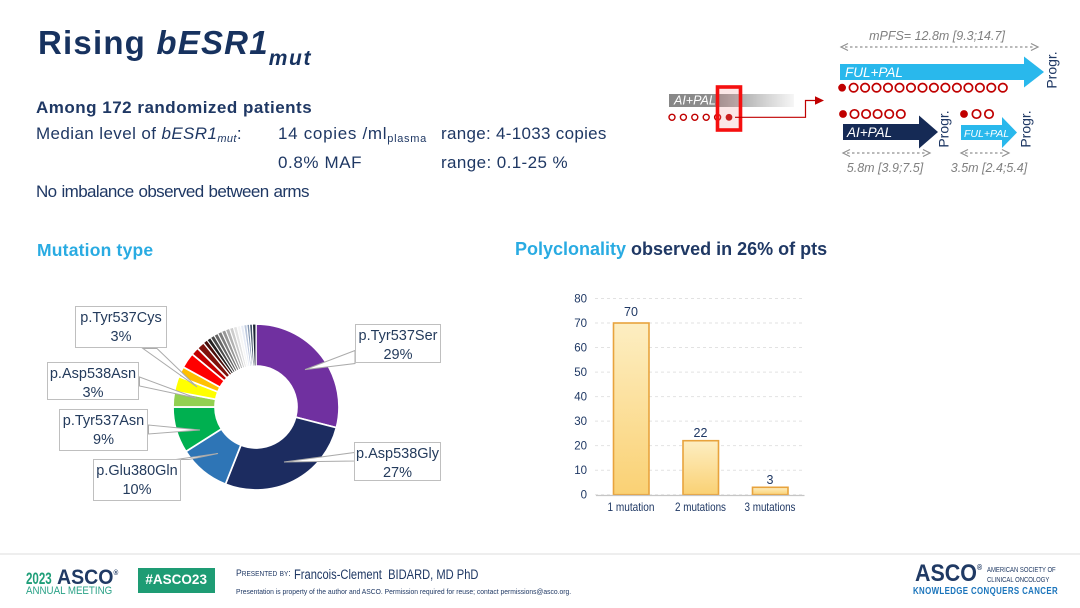  I want to click on svg-text: 80, so click(580, 300).